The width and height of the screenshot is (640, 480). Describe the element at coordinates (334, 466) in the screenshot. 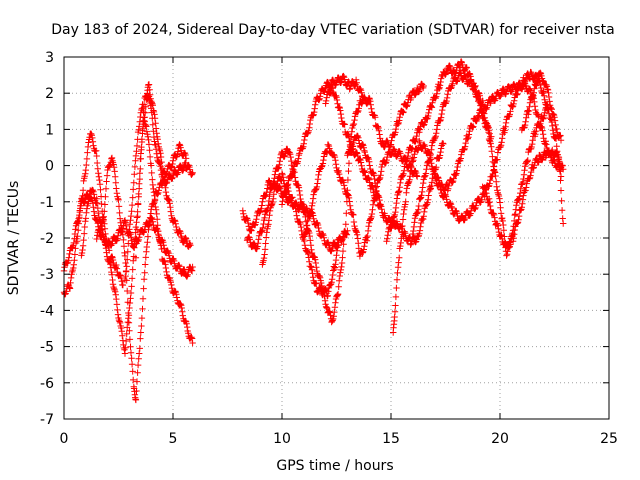

I see `x-axis-label: GPS time / hours` at that location.